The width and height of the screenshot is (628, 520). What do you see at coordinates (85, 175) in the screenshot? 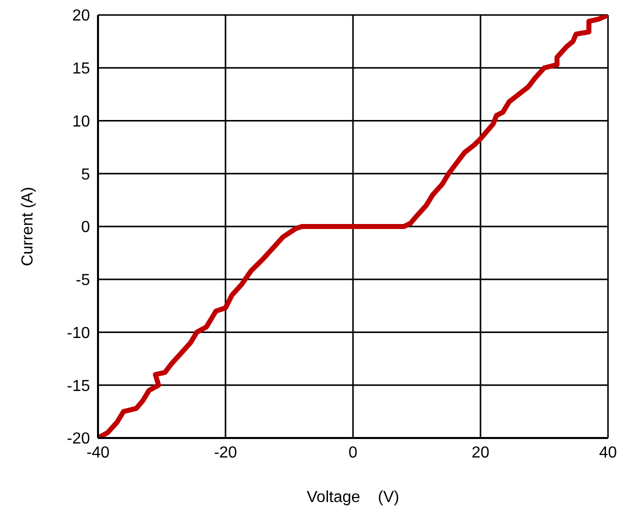
I see `y-tick-label: 5` at bounding box center [85, 175].